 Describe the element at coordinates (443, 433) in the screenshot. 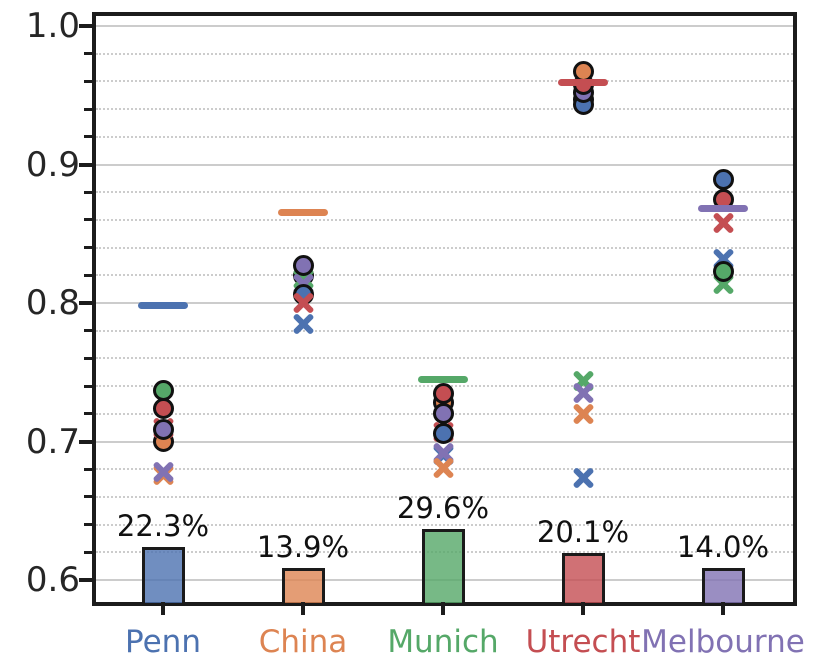

I see `scatter-circle-blue` at that location.